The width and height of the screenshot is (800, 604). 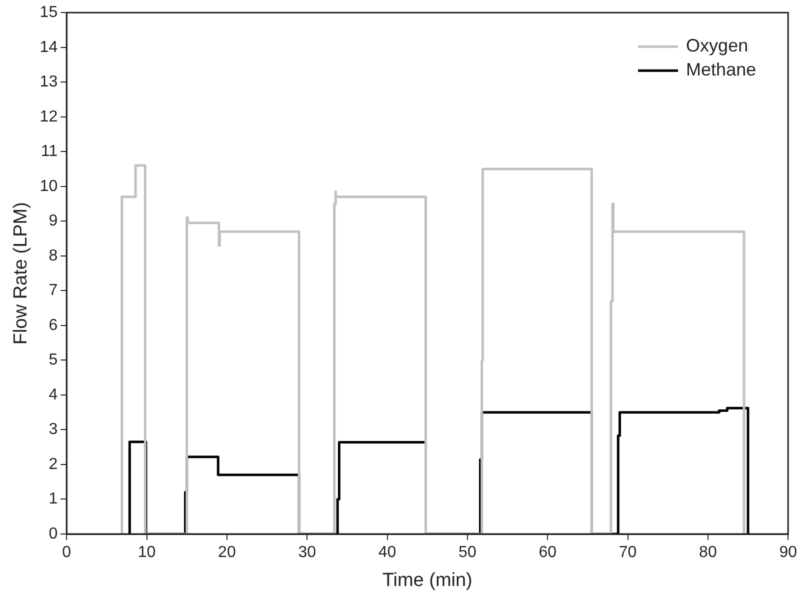 What do you see at coordinates (49, 117) in the screenshot?
I see `y-tick-label: 12` at bounding box center [49, 117].